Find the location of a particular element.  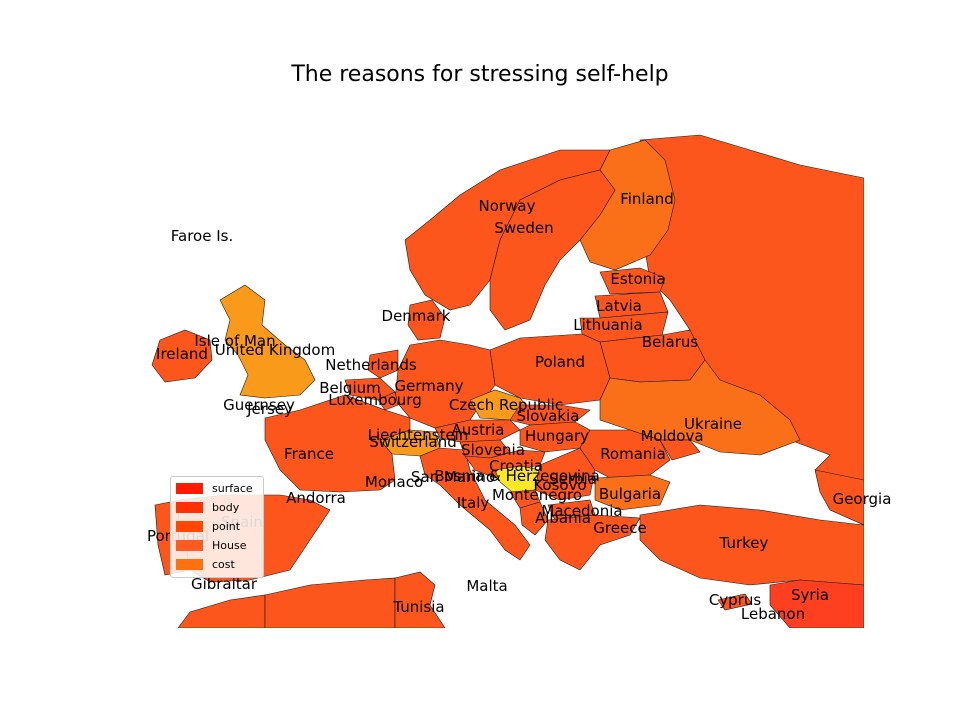

country-label-ireland: Ireland is located at coordinates (182, 354).